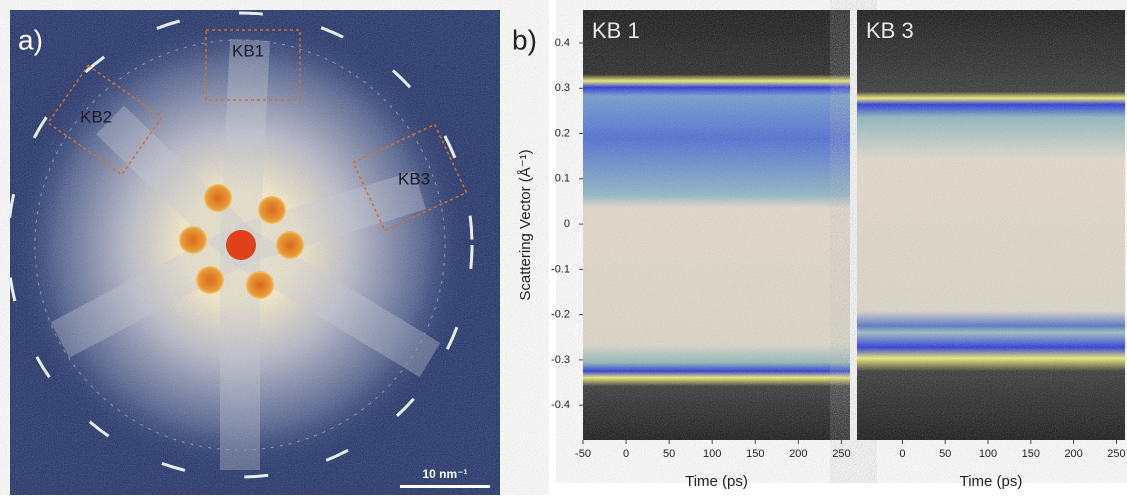  Describe the element at coordinates (525, 224) in the screenshot. I see `y-axis-label: Scattering Vector (Å⁻¹)` at that location.